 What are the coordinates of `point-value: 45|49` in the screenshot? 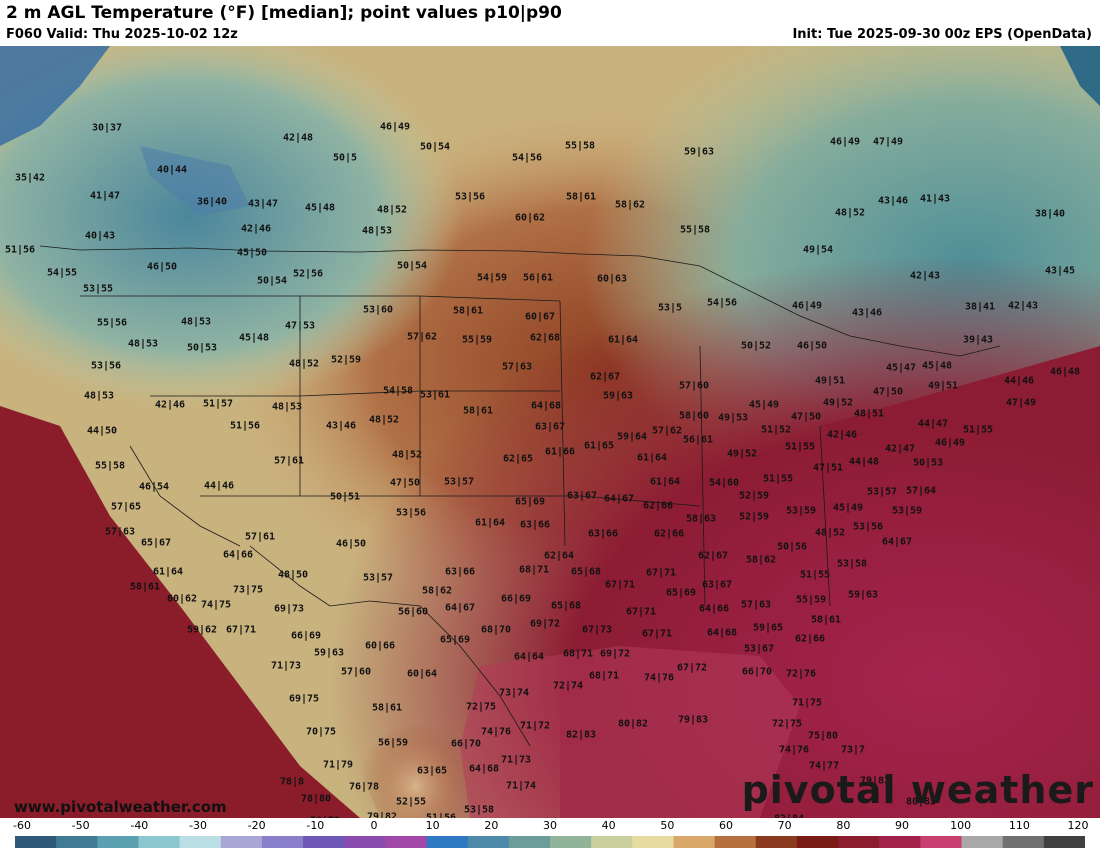 It's located at (764, 405).